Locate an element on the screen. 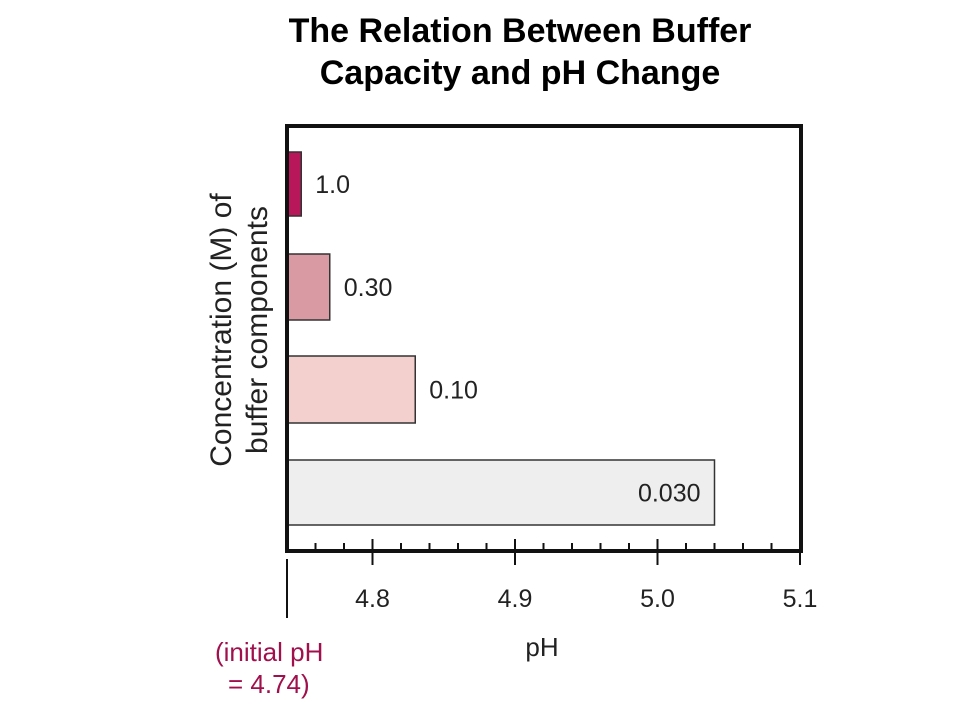 The width and height of the screenshot is (960, 720). bar-0.030 is located at coordinates (501, 492).